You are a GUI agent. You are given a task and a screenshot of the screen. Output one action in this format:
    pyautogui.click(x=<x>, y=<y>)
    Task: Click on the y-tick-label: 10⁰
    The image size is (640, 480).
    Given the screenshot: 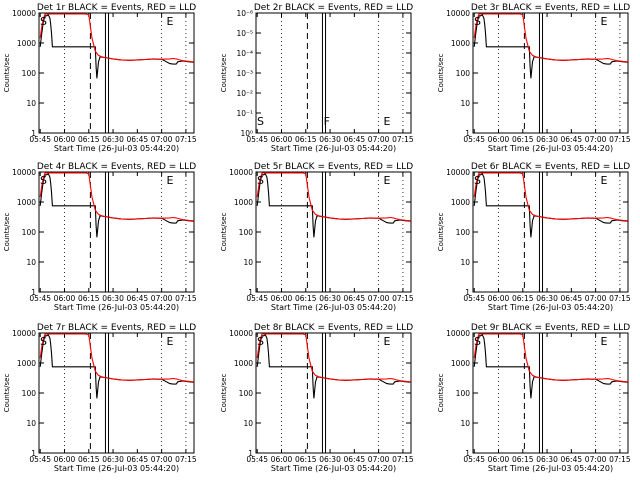 What is the action you would take?
    pyautogui.click(x=246, y=133)
    